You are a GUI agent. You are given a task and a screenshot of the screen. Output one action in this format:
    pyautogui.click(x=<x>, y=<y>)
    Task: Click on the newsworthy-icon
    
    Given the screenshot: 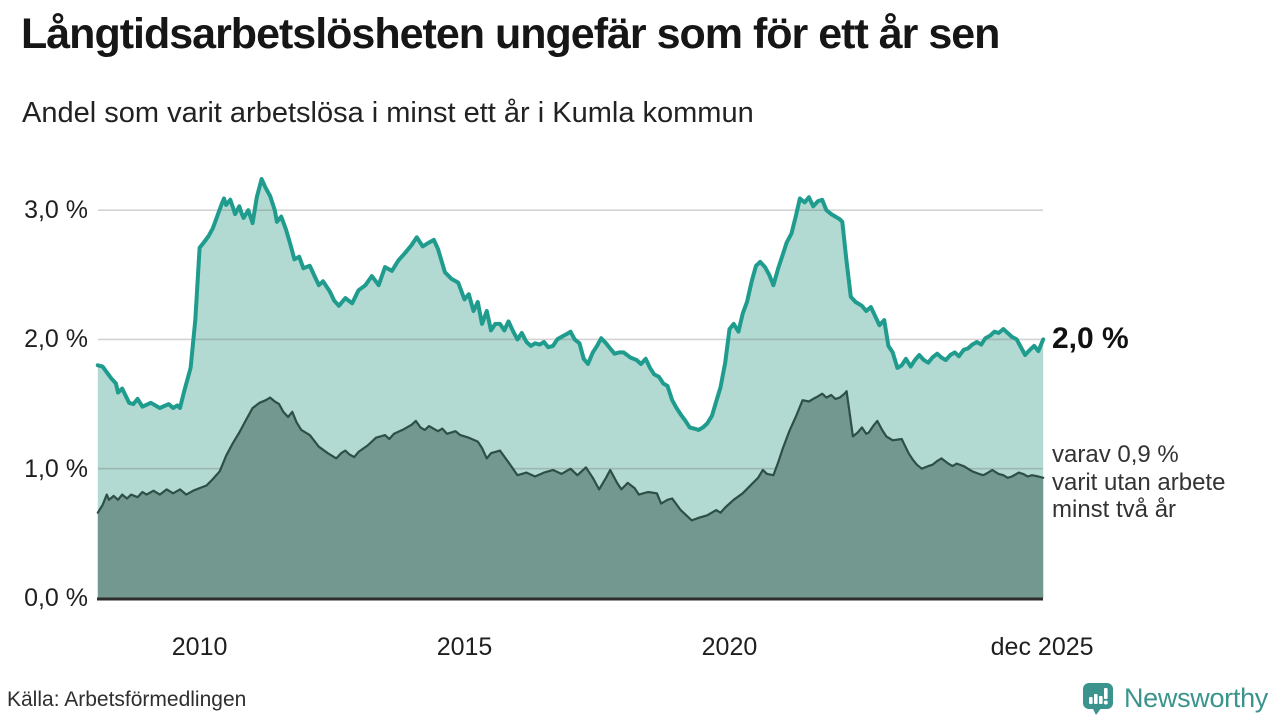 What is the action you would take?
    pyautogui.click(x=1098, y=698)
    